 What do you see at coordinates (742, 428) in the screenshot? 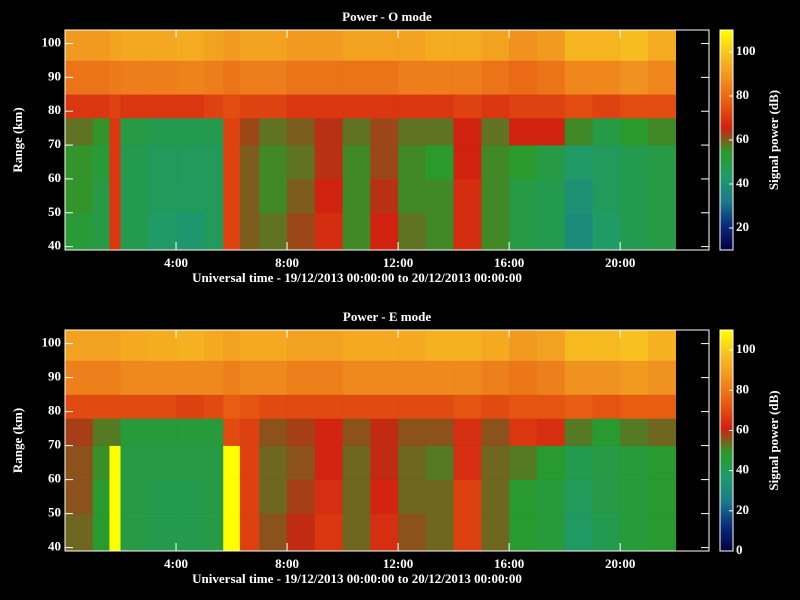
I see `colorbar-tick-label: 60` at bounding box center [742, 428].